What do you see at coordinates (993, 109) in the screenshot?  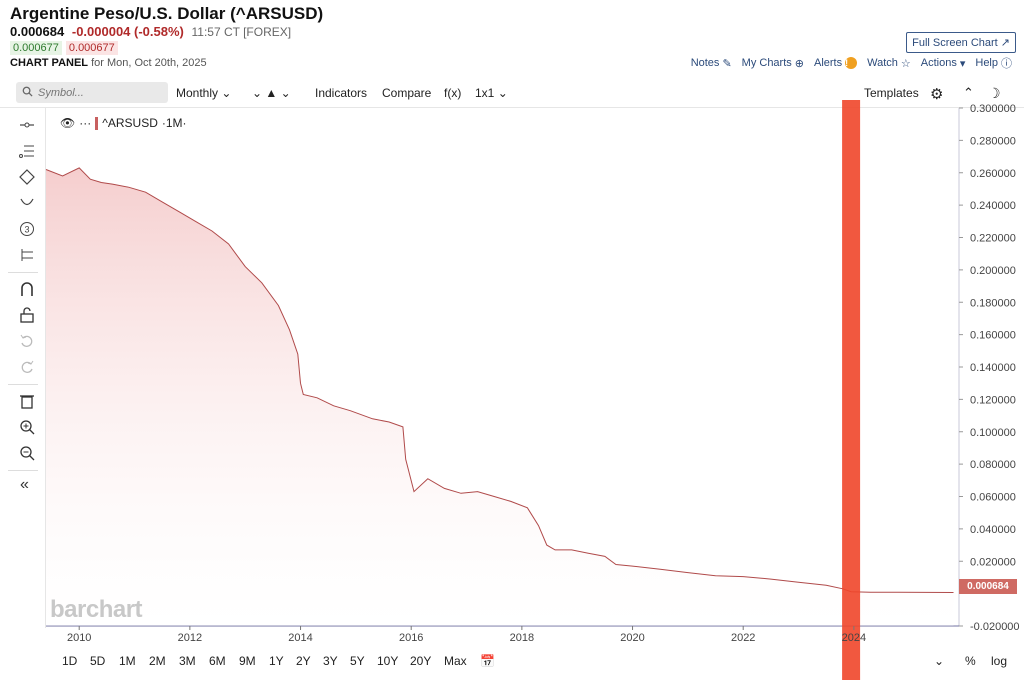 I see `y-tick-label: 0.300000` at bounding box center [993, 109].